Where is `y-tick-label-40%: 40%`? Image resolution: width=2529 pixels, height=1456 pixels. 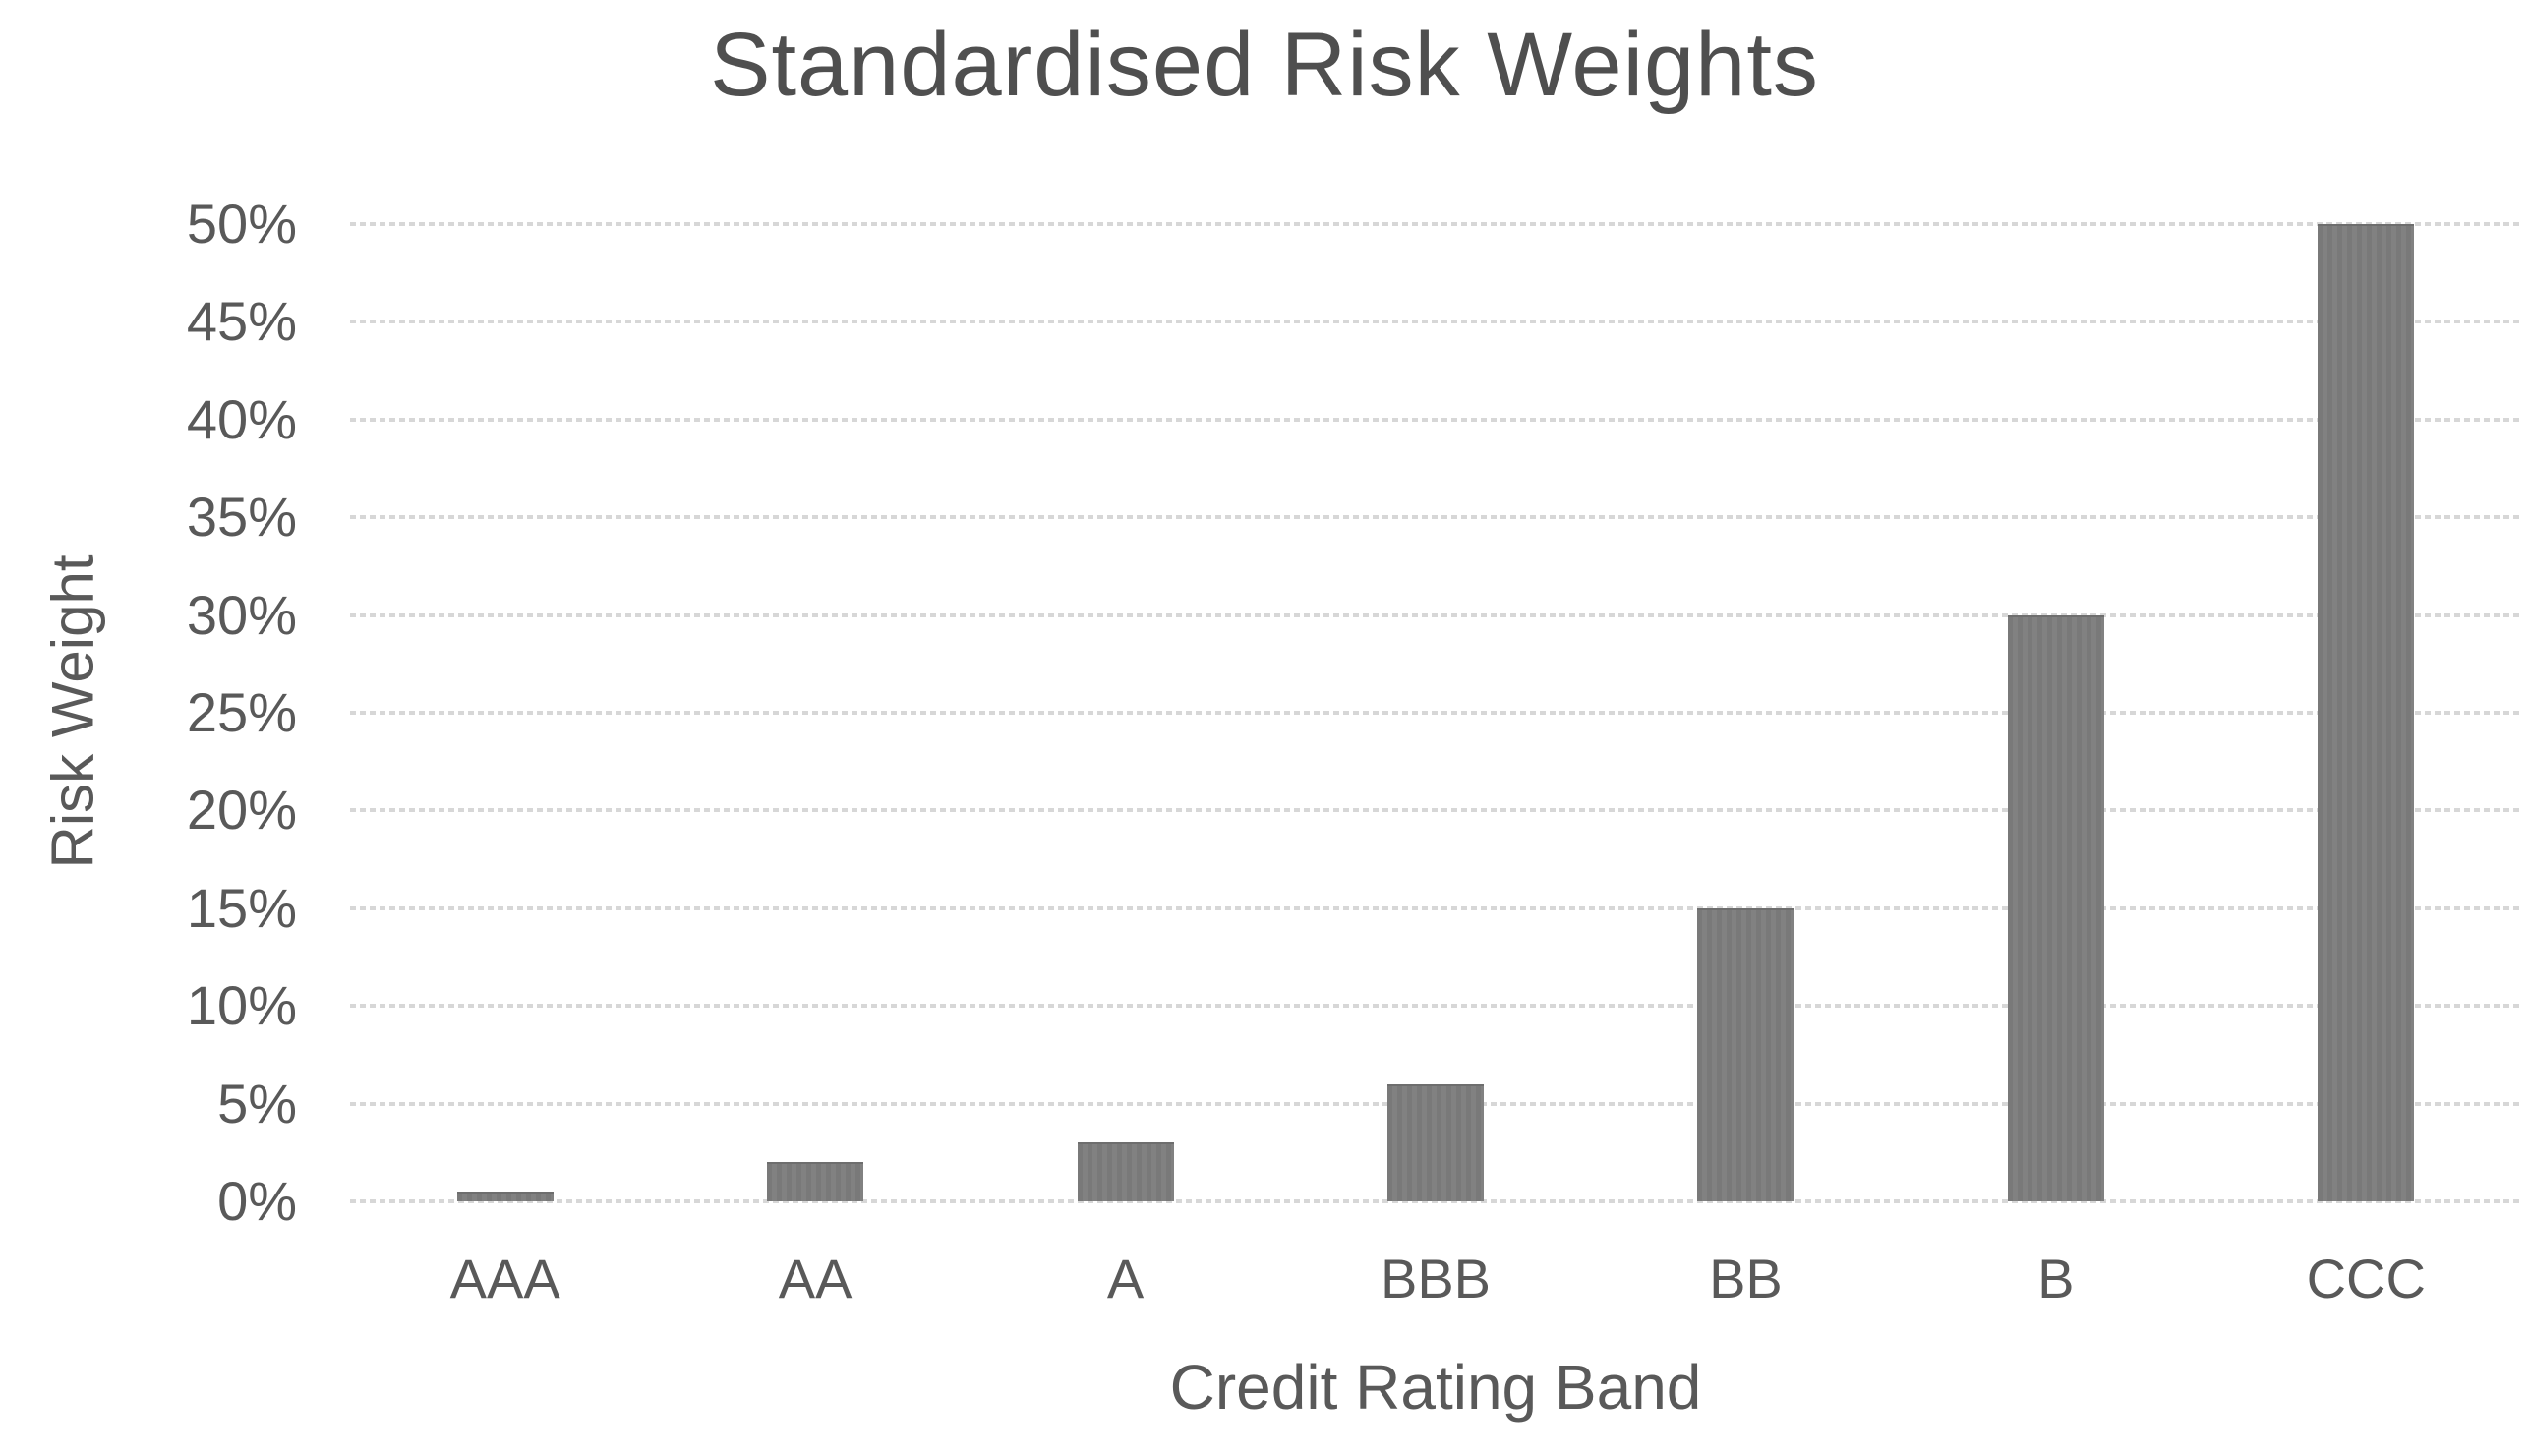 y-tick-label-40%: 40% is located at coordinates (241, 418).